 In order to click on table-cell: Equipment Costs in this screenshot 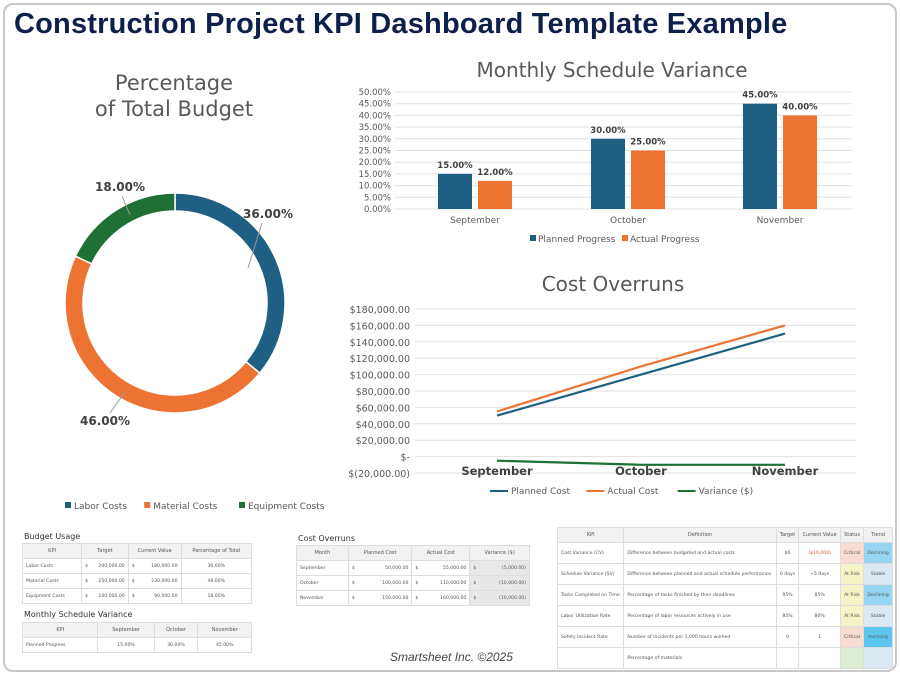, I will do `click(52, 596)`.